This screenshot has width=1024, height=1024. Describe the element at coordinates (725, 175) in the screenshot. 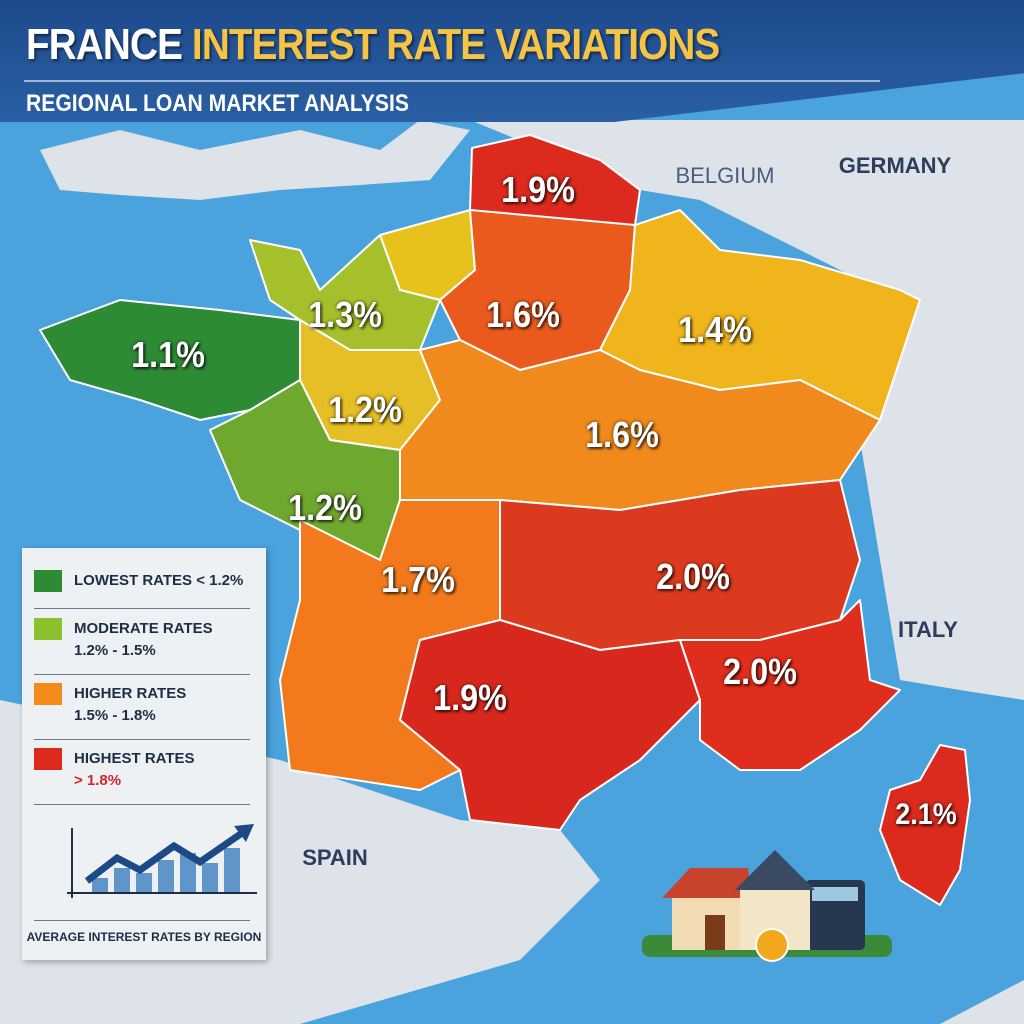

I see `country-label-belgium: BELGIUM` at that location.